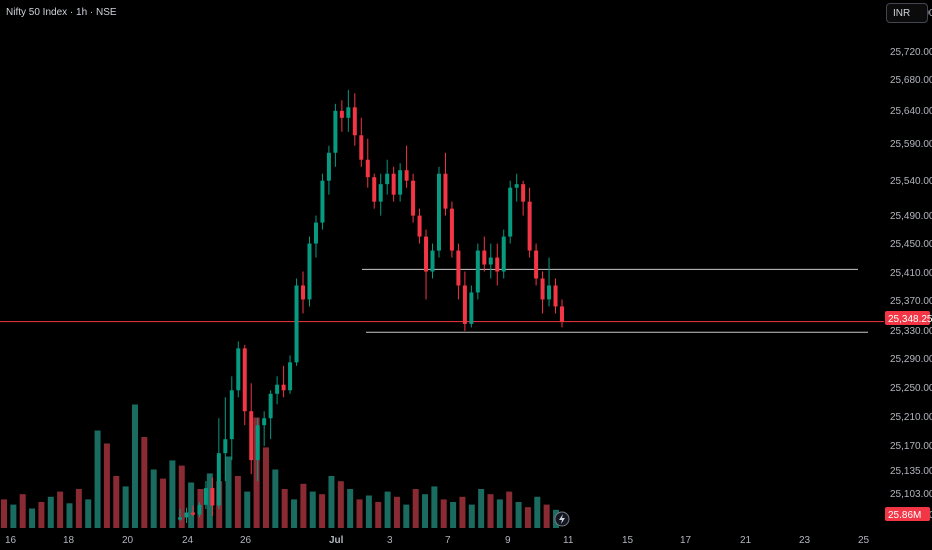  Describe the element at coordinates (911, 273) in the screenshot. I see `y-tick-label: 25,410.00` at that location.